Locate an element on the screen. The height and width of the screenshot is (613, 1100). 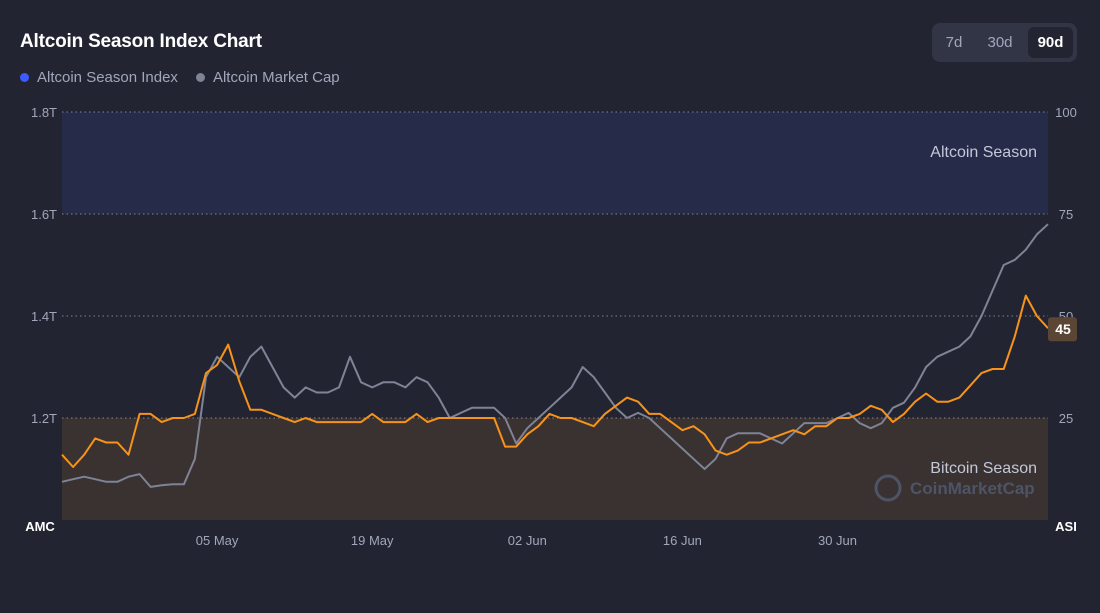
legend-item-index: Altcoin Season Index is located at coordinates (99, 77).